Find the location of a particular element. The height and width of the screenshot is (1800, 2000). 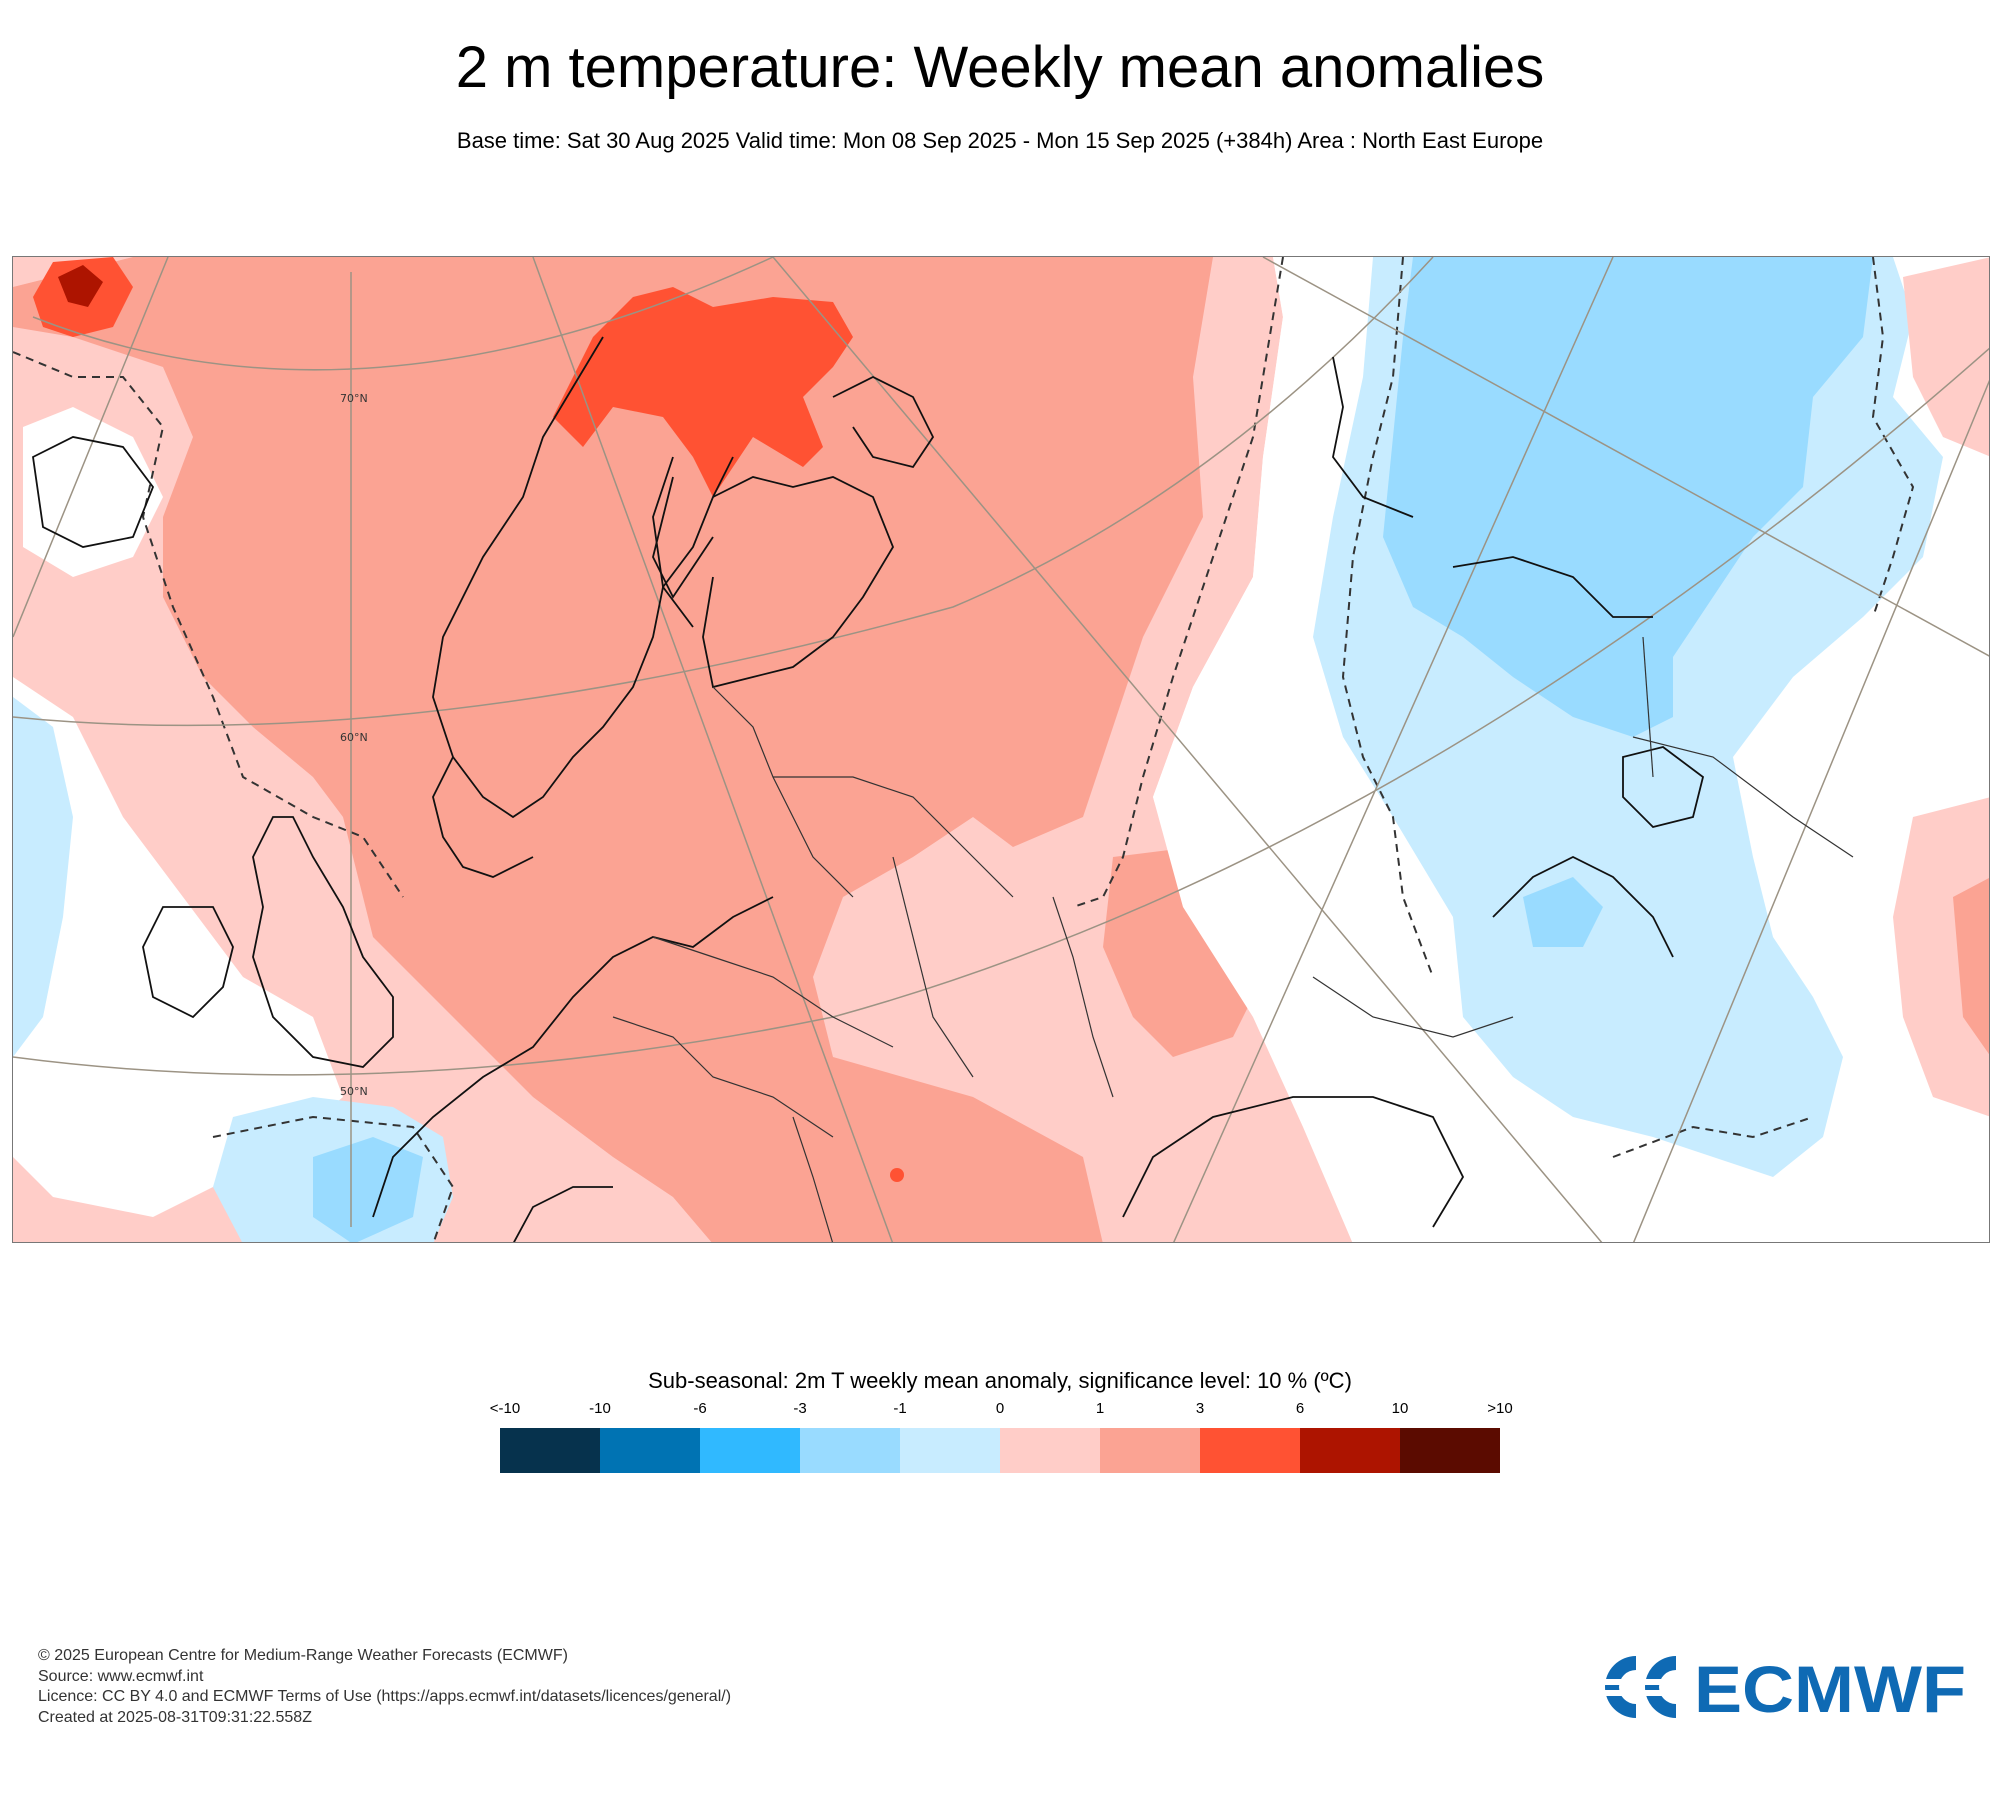

anomaly-region-light-cold-atlantic is located at coordinates (43, 877).